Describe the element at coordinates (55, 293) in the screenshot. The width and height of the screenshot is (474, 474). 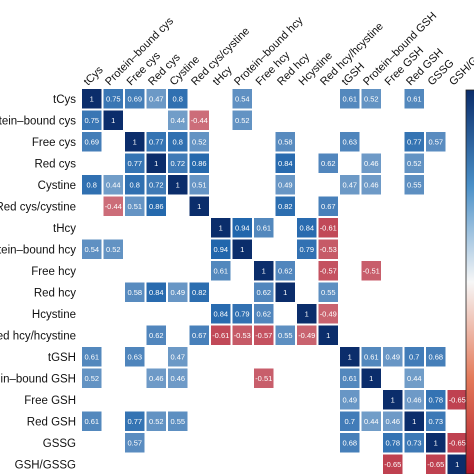
I see `row-label: Red hcy` at that location.